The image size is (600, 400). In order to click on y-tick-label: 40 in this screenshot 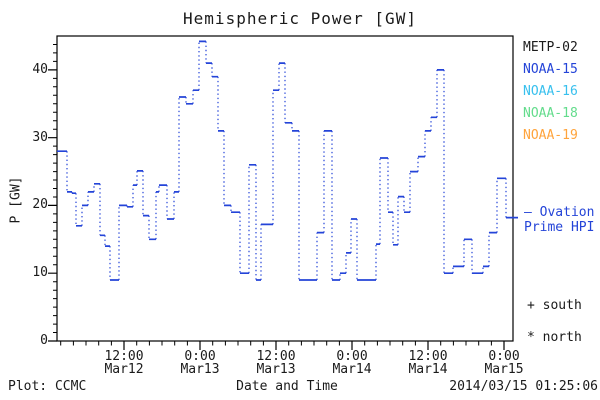, I will do `click(40, 69)`.